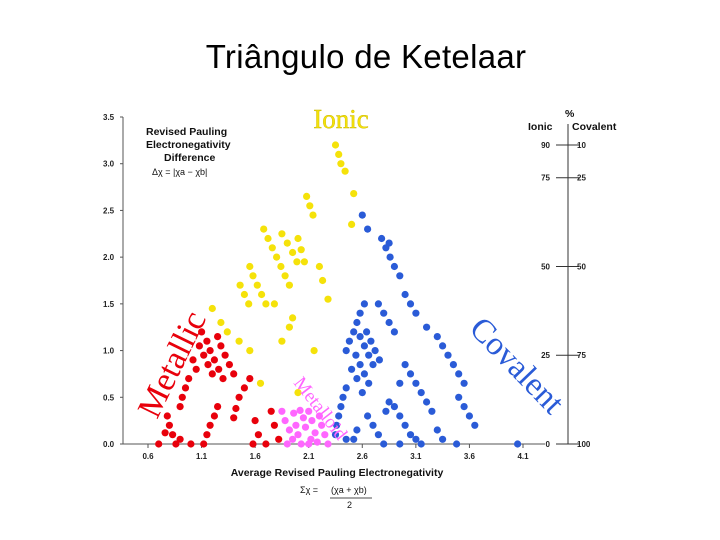  I want to click on x-formula-numerator: (χa + χb), so click(349, 490).